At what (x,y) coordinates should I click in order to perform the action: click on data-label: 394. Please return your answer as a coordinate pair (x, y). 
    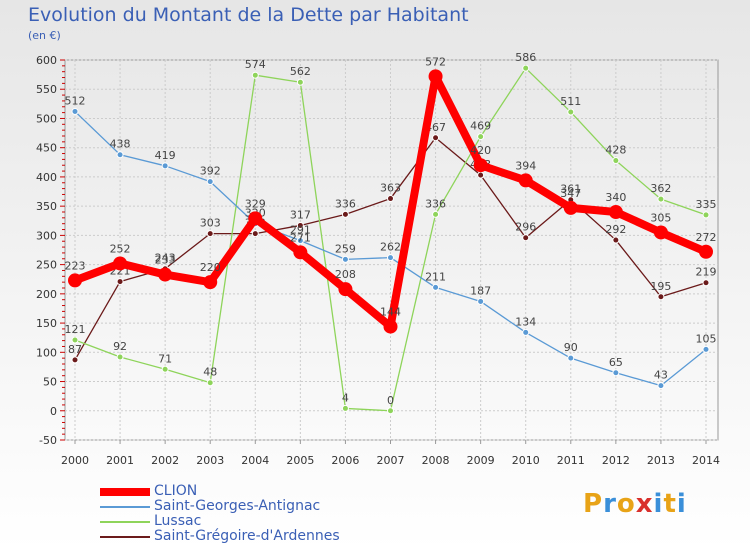
    Looking at the image, I should click on (525, 165).